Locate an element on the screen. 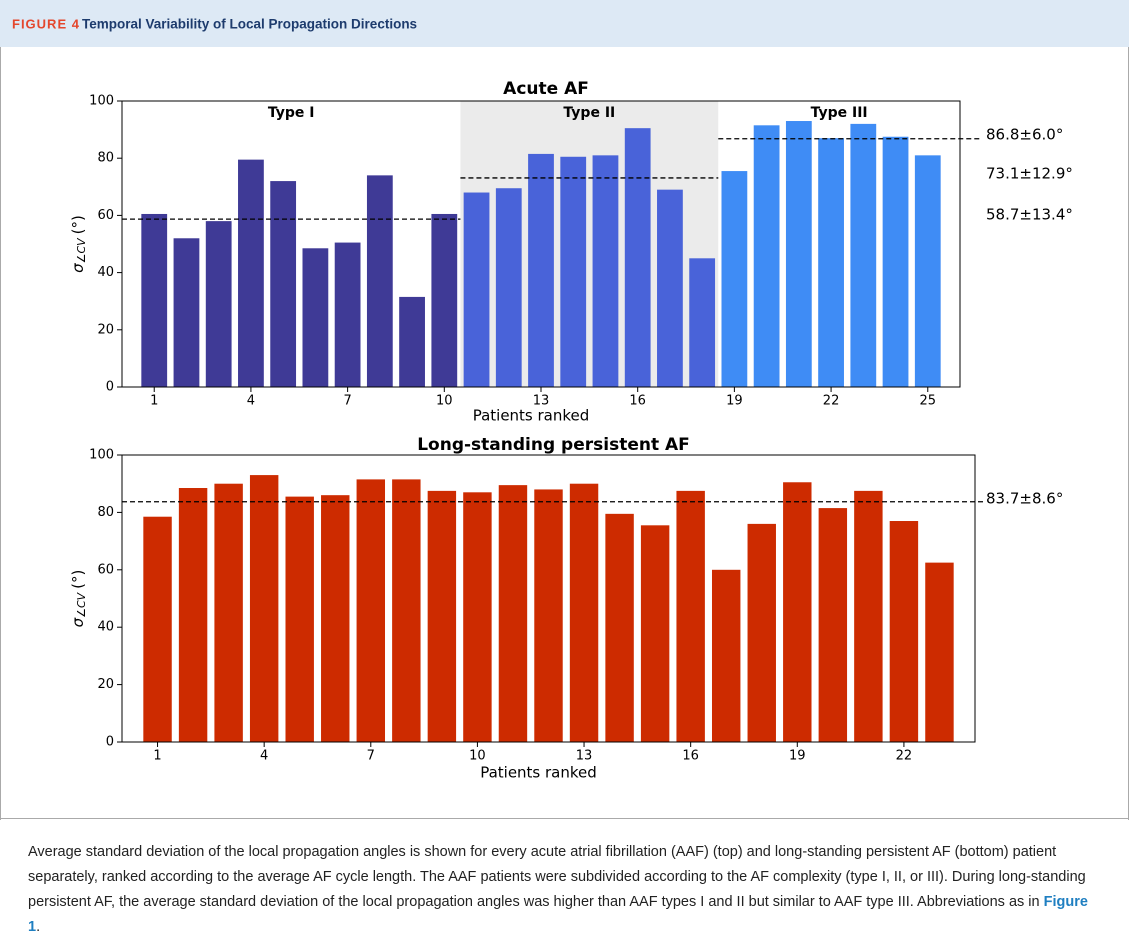  caption-end: . is located at coordinates (38, 927).